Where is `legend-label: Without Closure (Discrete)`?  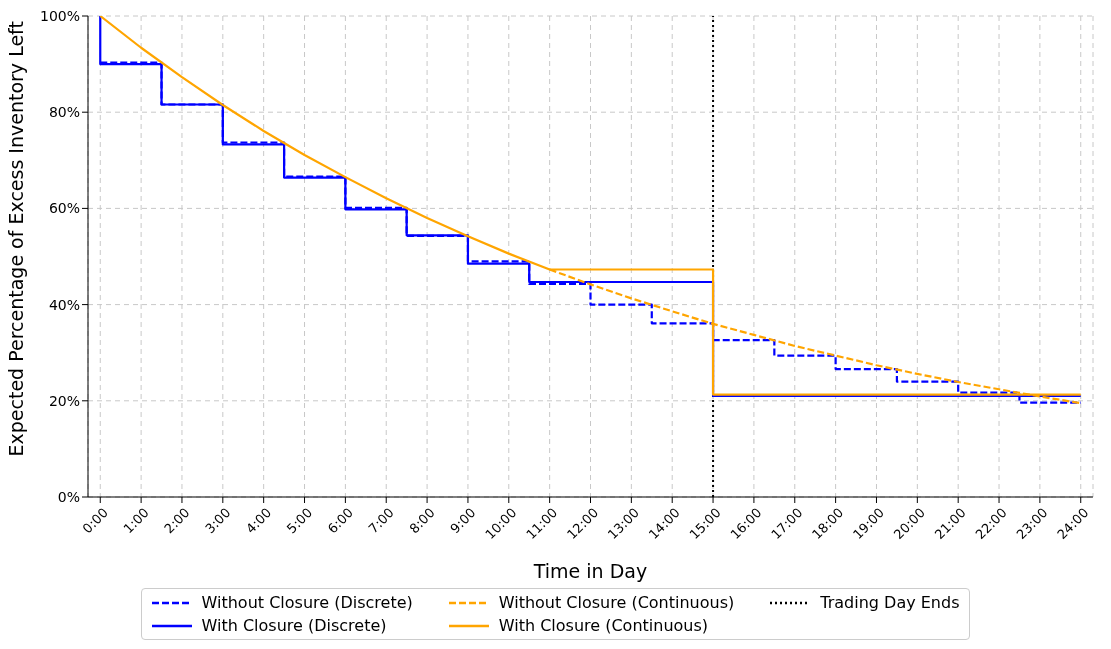
legend-label: Without Closure (Discrete) is located at coordinates (307, 602).